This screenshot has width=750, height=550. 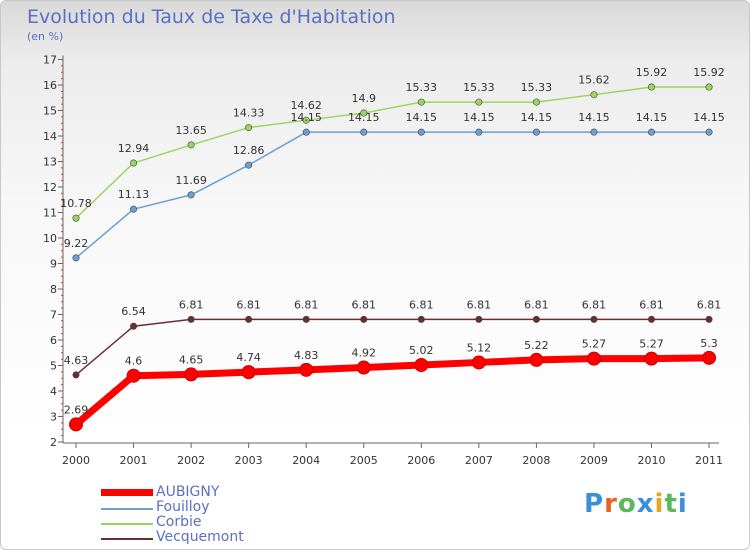 I want to click on y-tick-label: 4, so click(x=53, y=391).